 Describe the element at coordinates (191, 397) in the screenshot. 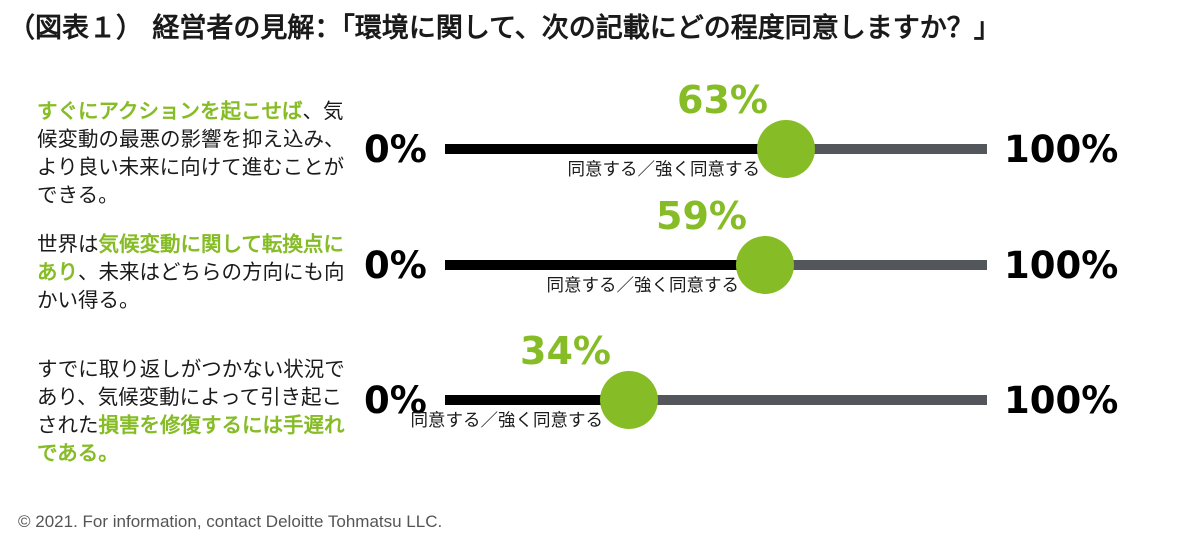

I see `statement-normal: すでに取り返しがつかない状況であり、気候変動によって引き起こされた` at that location.